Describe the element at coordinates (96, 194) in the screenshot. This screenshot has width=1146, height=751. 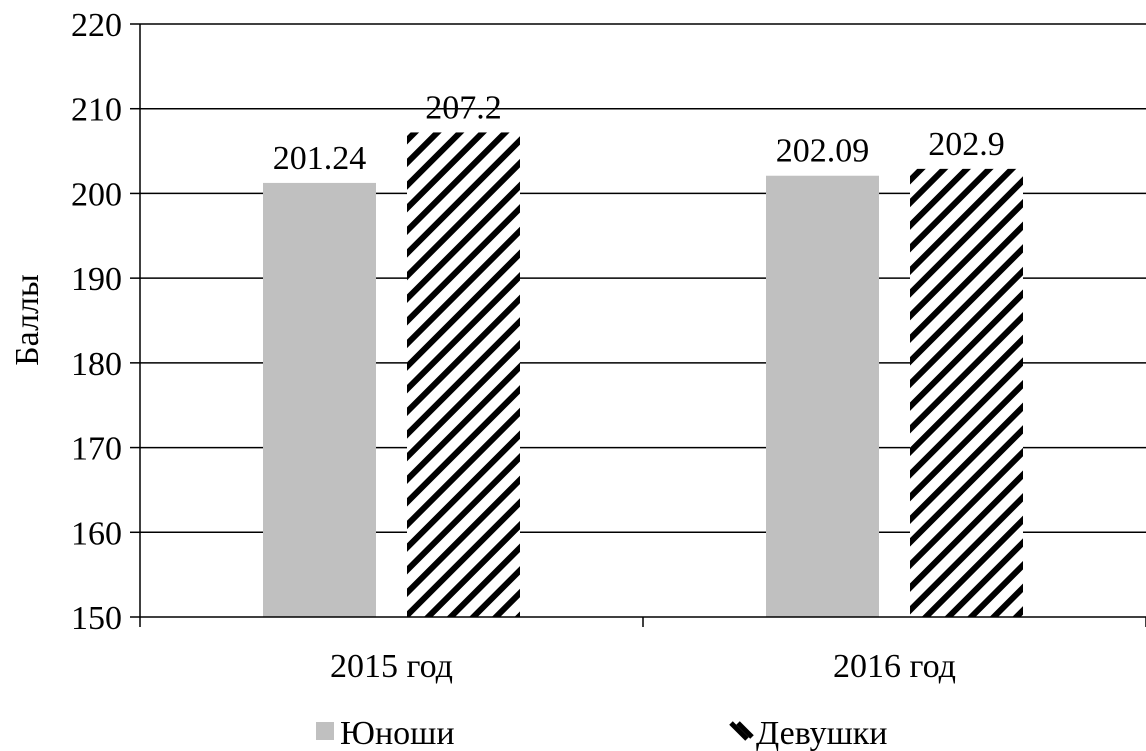
I see `y-tick-label: 200` at that location.